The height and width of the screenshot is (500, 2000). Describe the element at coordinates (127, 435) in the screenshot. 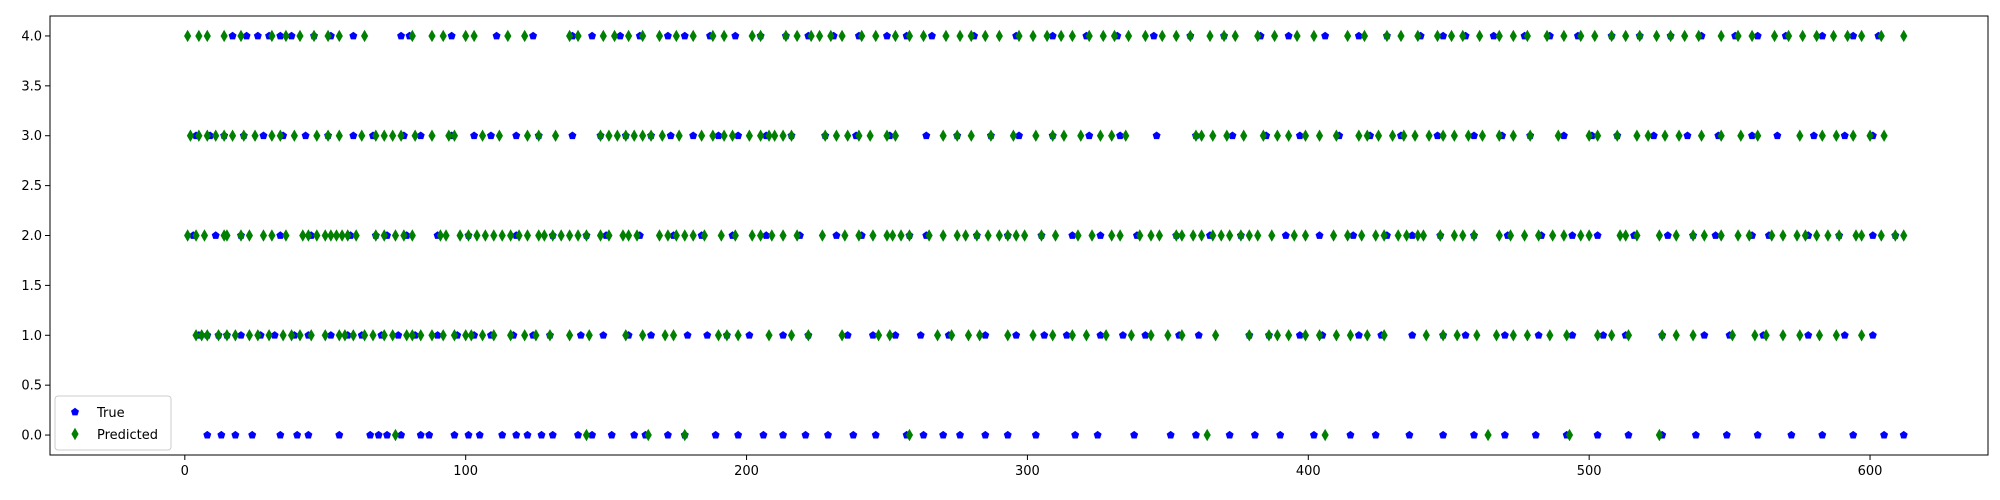

I see `legend-label-predicted: Predicted` at that location.